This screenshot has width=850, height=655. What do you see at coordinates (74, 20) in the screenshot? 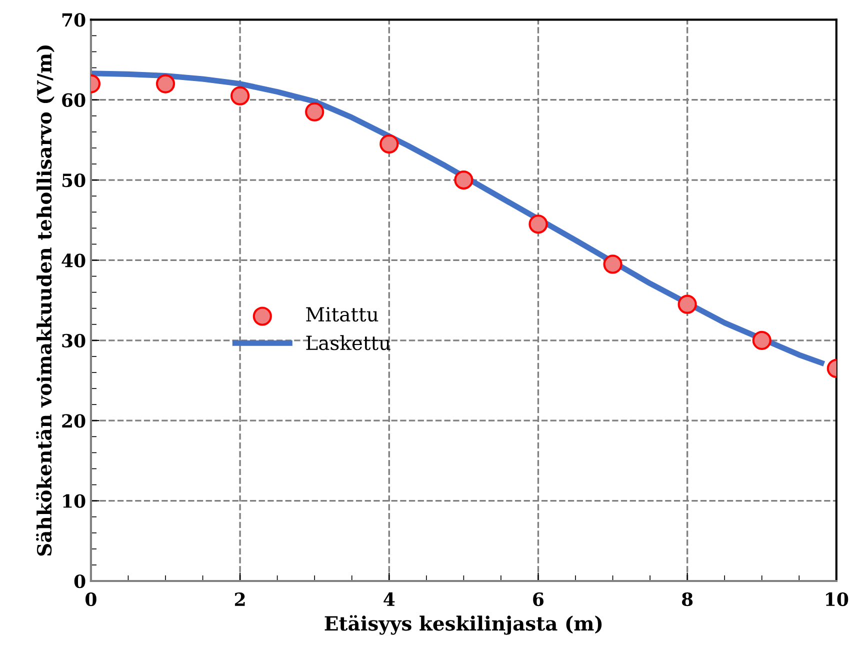
I see `y-tick-label: 70` at bounding box center [74, 20].